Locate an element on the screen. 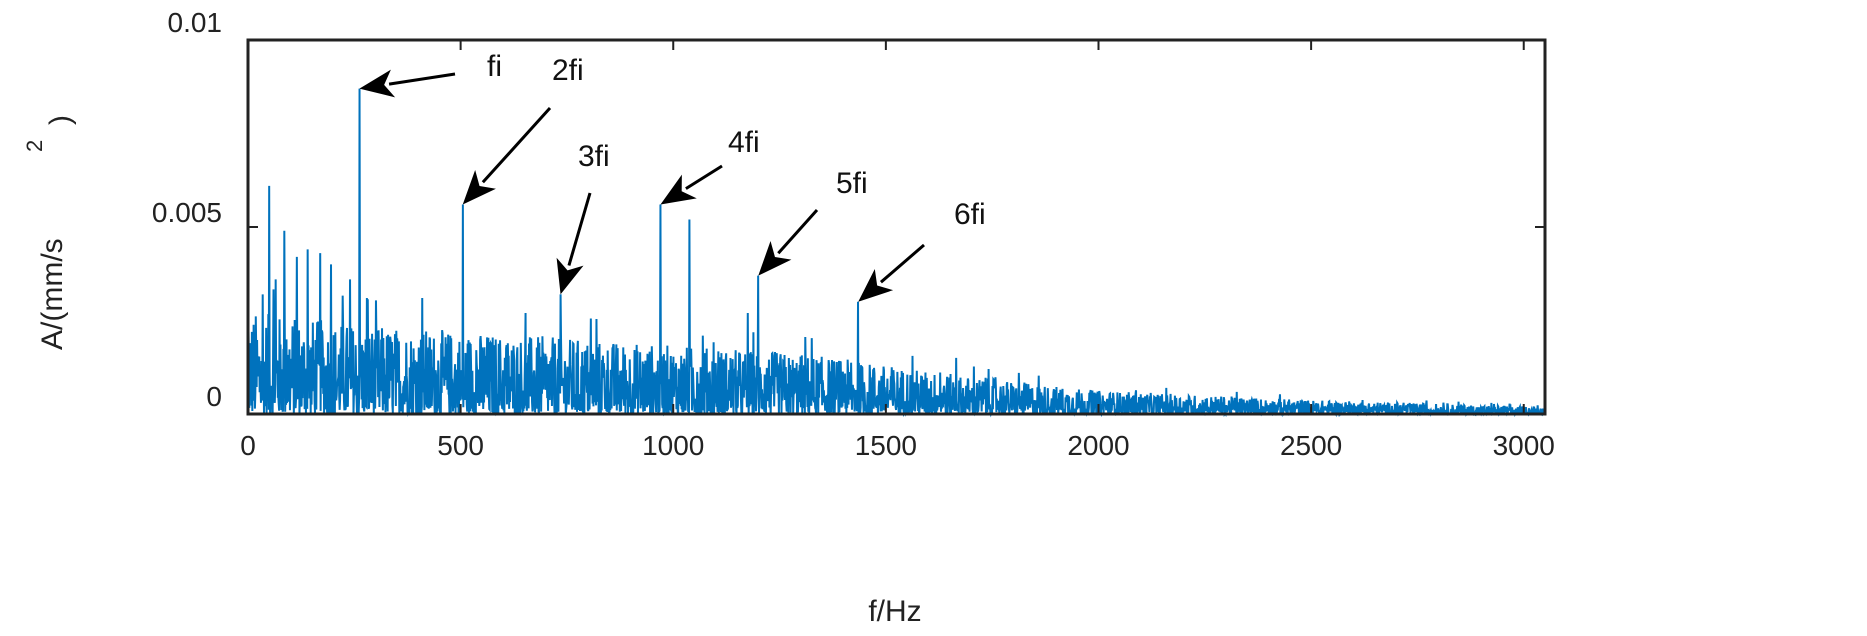  x-tick-label: 2000 is located at coordinates (1098, 445).